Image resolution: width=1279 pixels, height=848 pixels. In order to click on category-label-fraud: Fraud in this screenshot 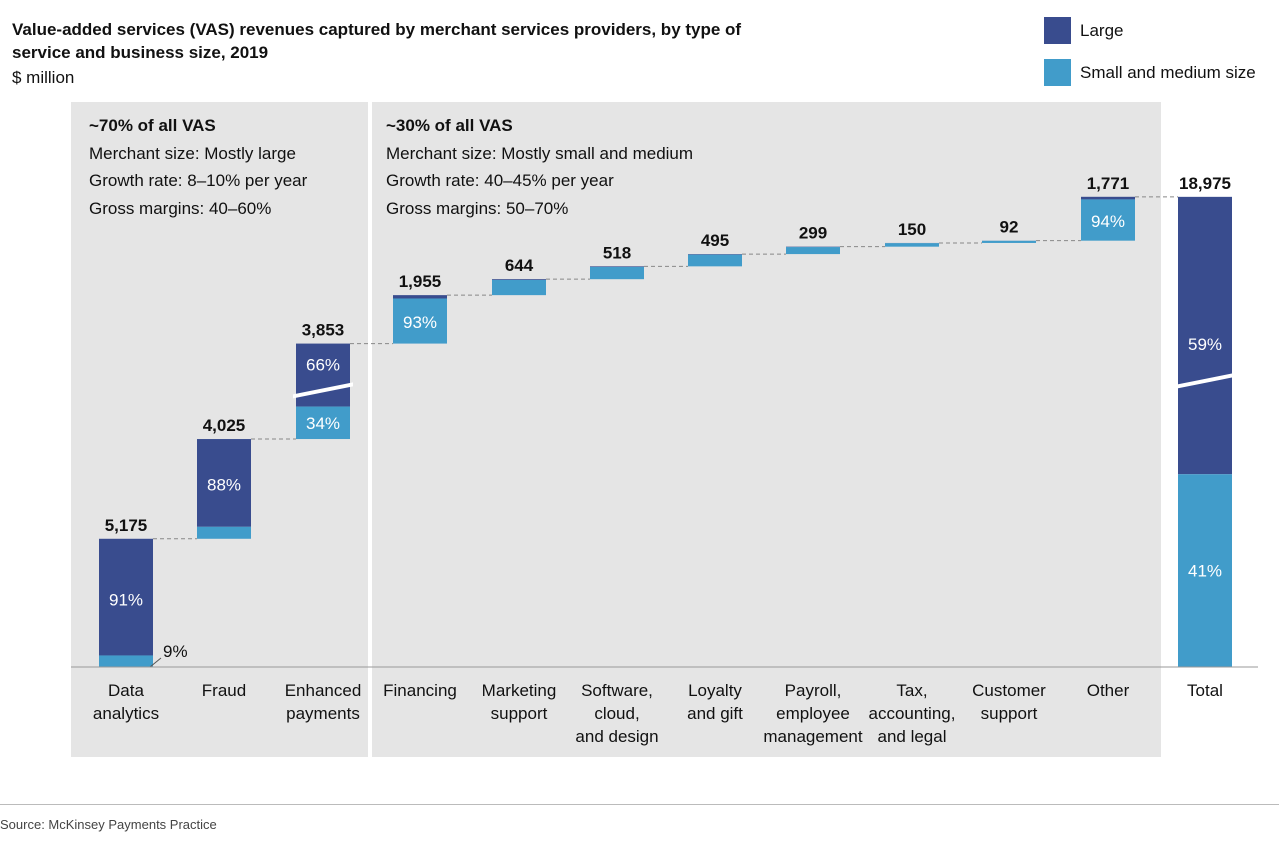, I will do `click(224, 690)`.